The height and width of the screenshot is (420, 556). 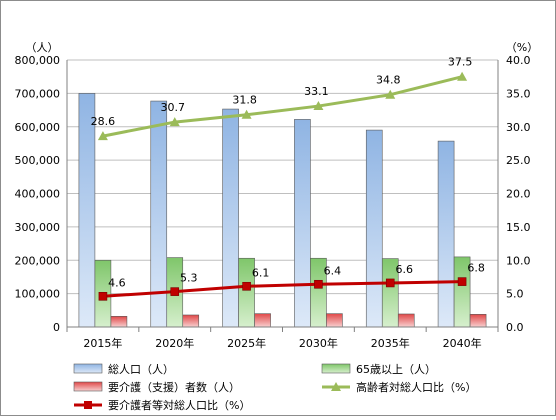 I want to click on y-right-tick-label: 20.0, so click(x=518, y=194).